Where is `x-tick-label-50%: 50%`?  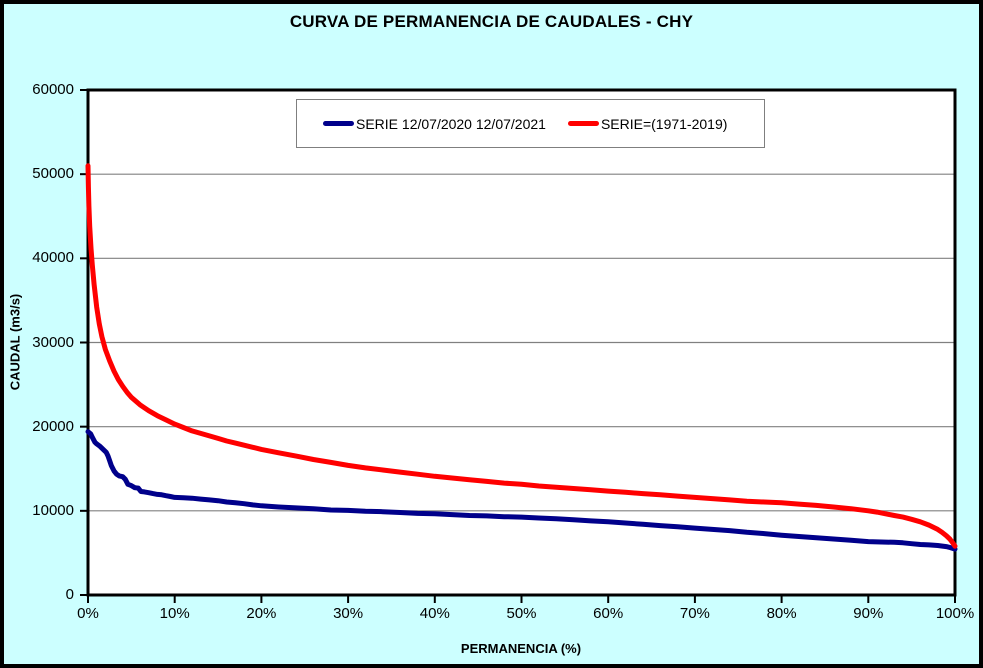 x-tick-label-50%: 50% is located at coordinates (521, 613).